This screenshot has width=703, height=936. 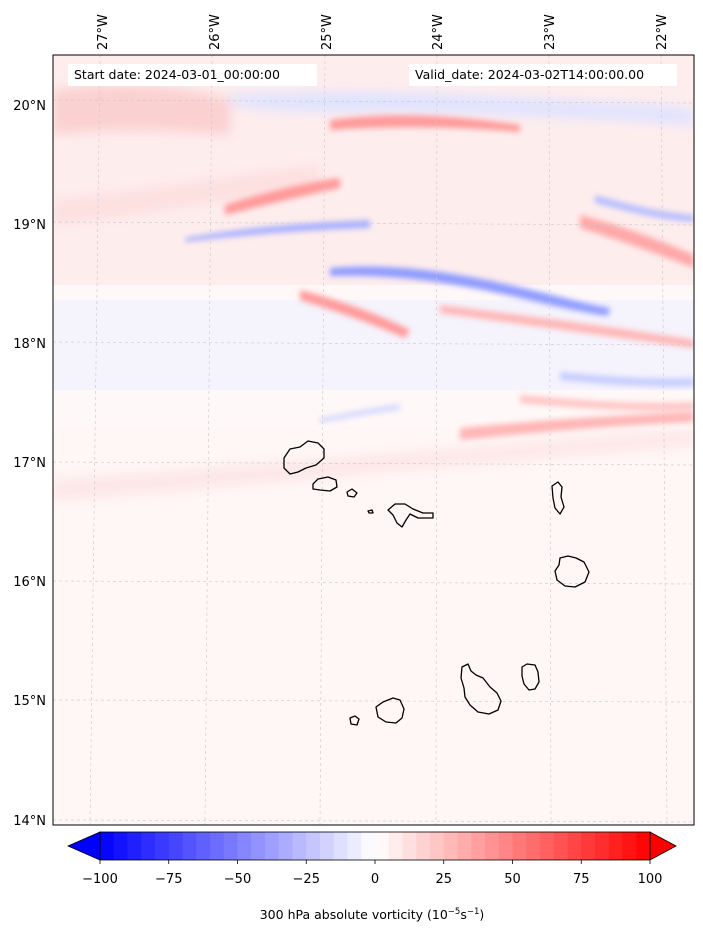 What do you see at coordinates (512, 879) in the screenshot?
I see `cbar-tick-label: 50` at bounding box center [512, 879].